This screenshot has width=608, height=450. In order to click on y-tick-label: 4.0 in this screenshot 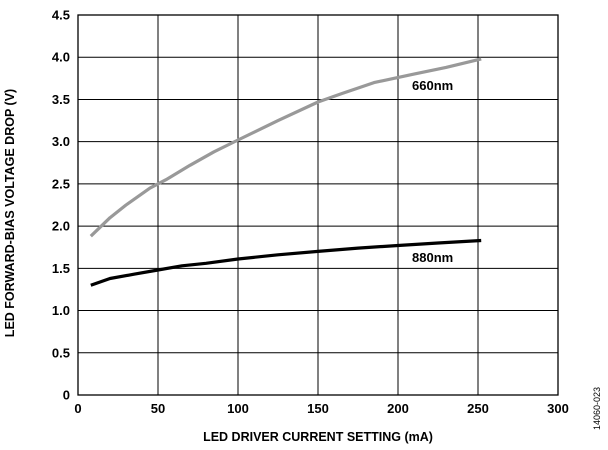, I will do `click(61, 57)`.